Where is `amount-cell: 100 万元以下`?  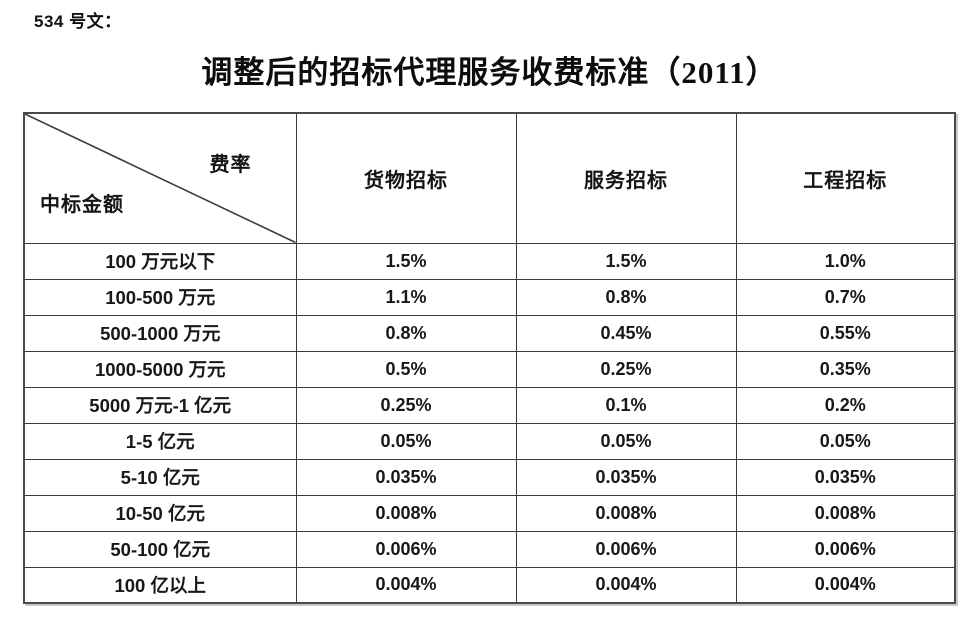 amount-cell: 100 万元以下 is located at coordinates (160, 261).